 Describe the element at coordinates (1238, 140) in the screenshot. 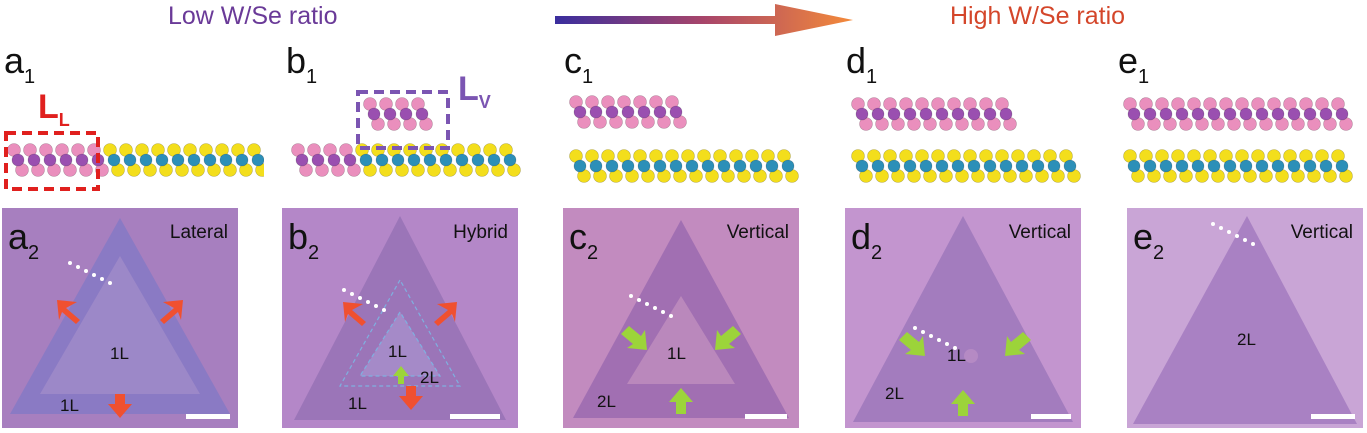

I see `atomic-structure-e1` at that location.